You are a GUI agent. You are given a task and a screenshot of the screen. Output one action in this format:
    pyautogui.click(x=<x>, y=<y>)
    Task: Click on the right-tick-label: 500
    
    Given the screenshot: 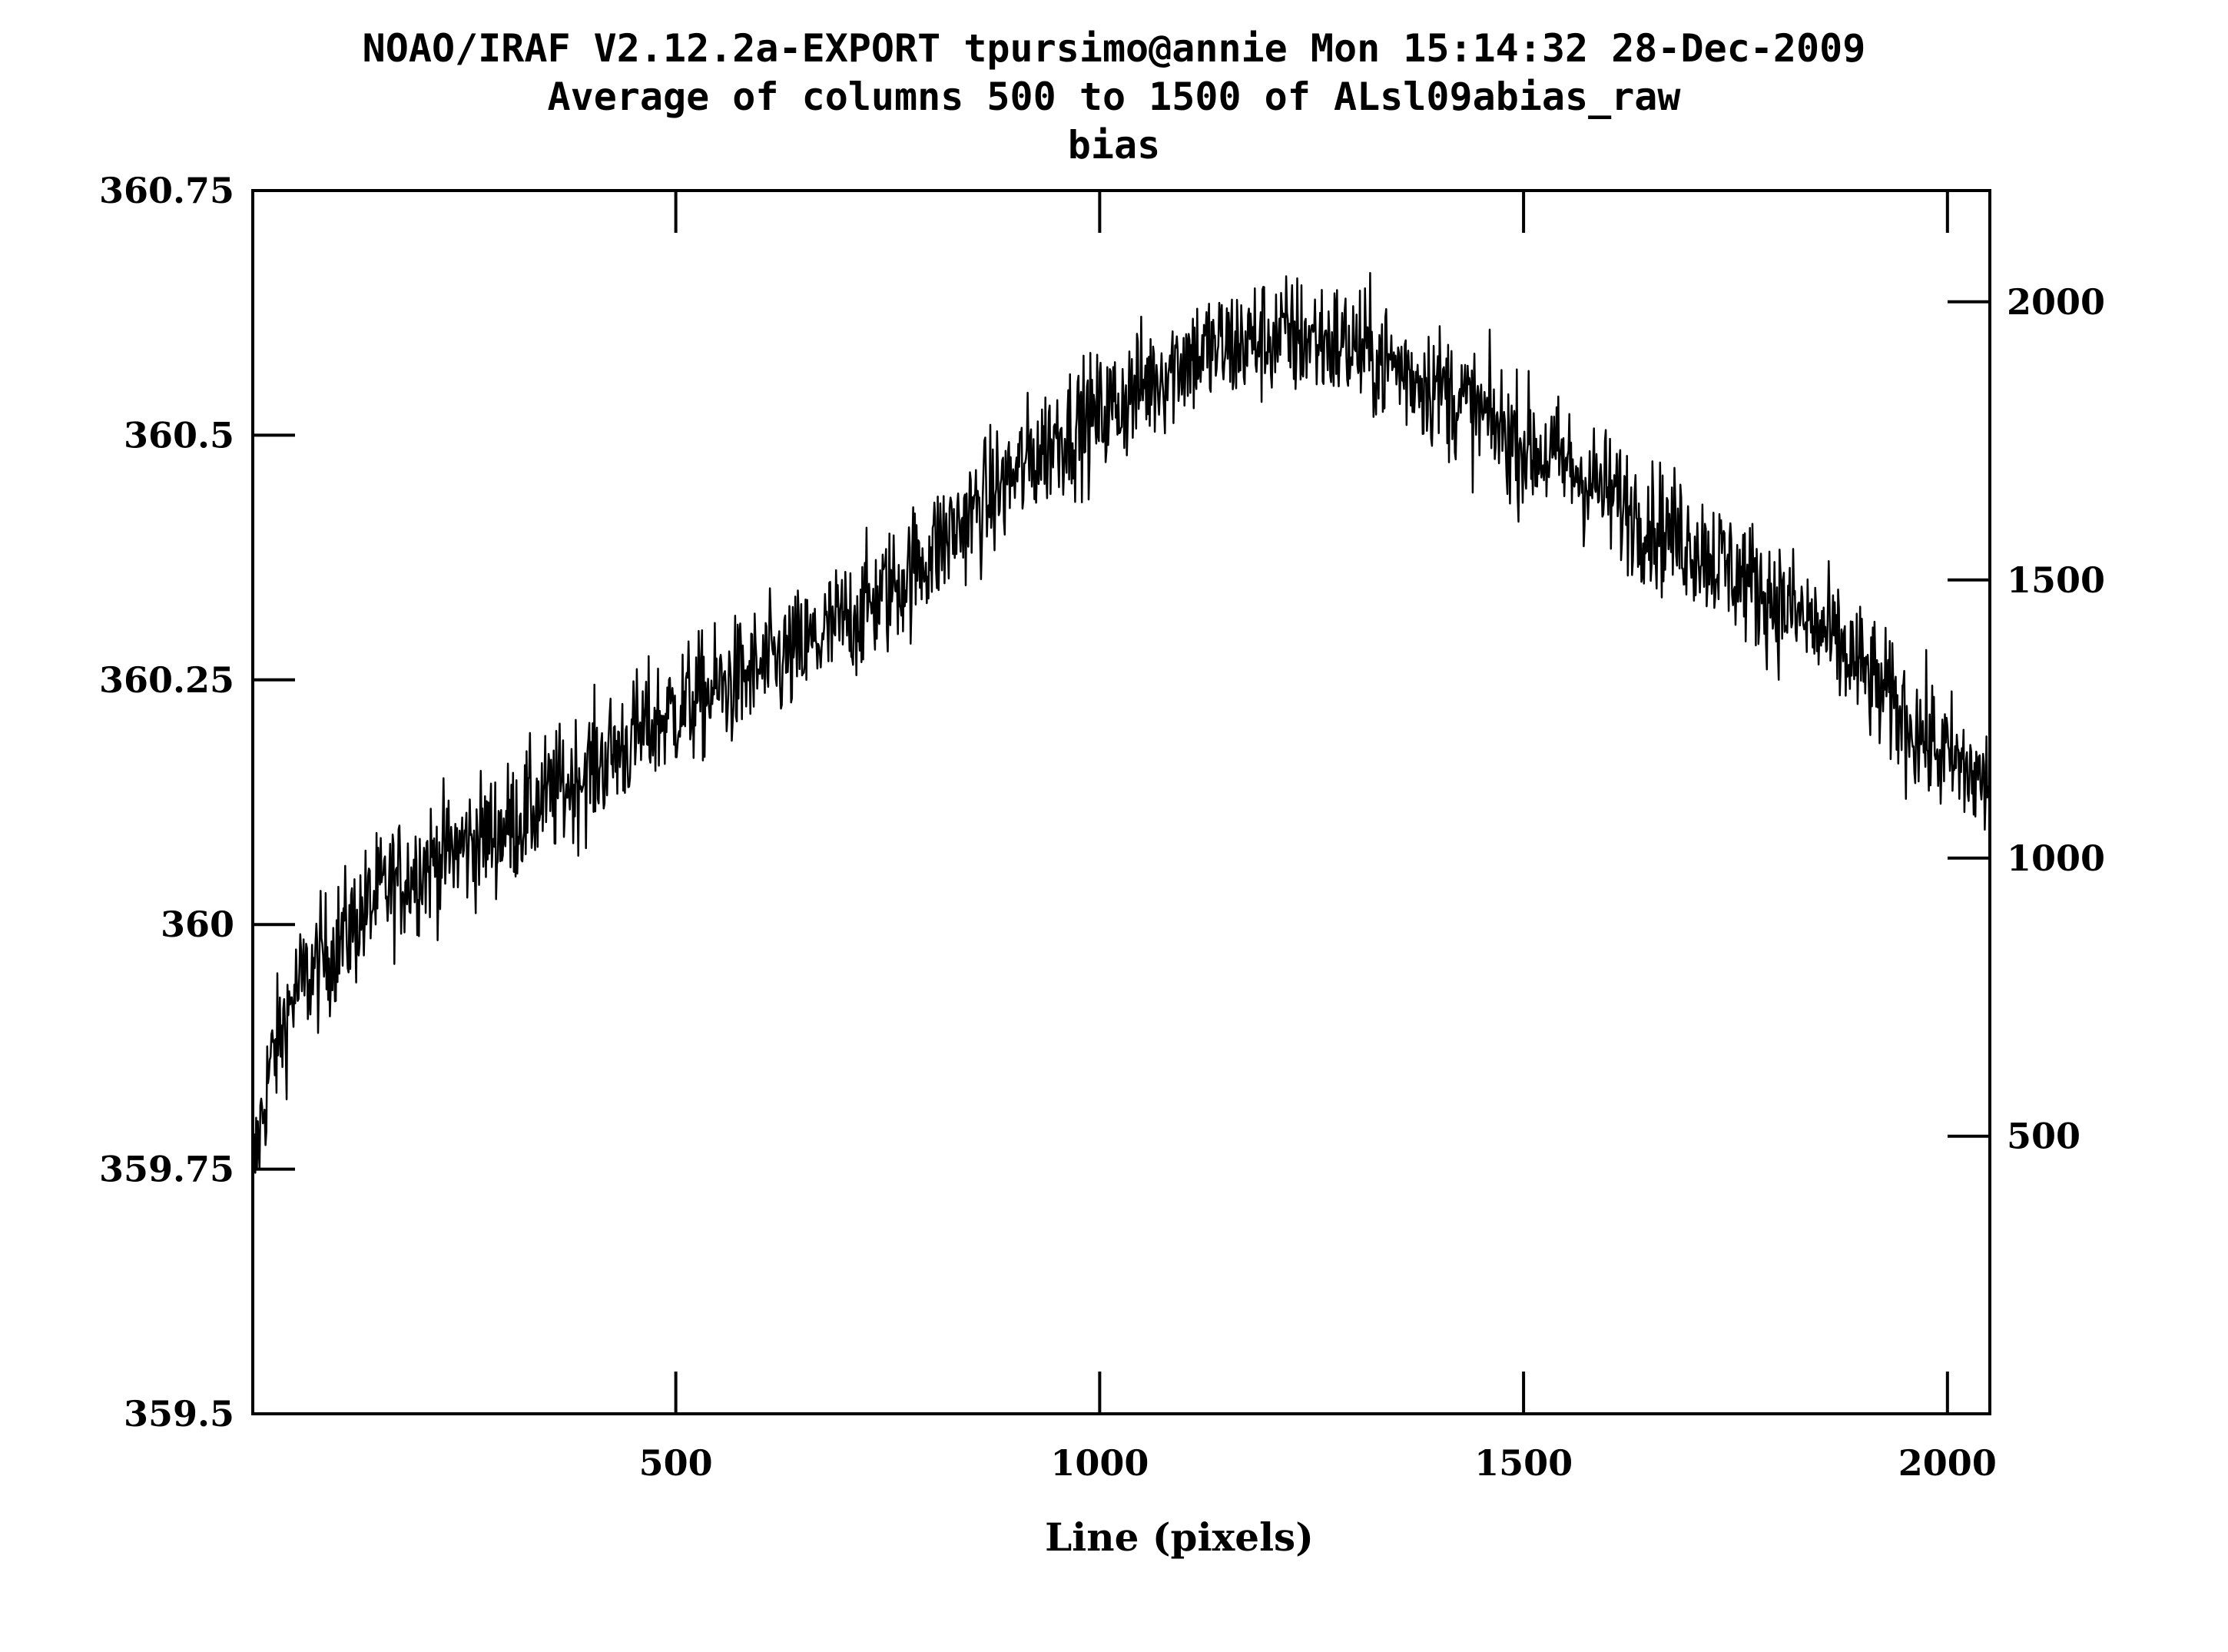 What is the action you would take?
    pyautogui.click(x=2043, y=1136)
    